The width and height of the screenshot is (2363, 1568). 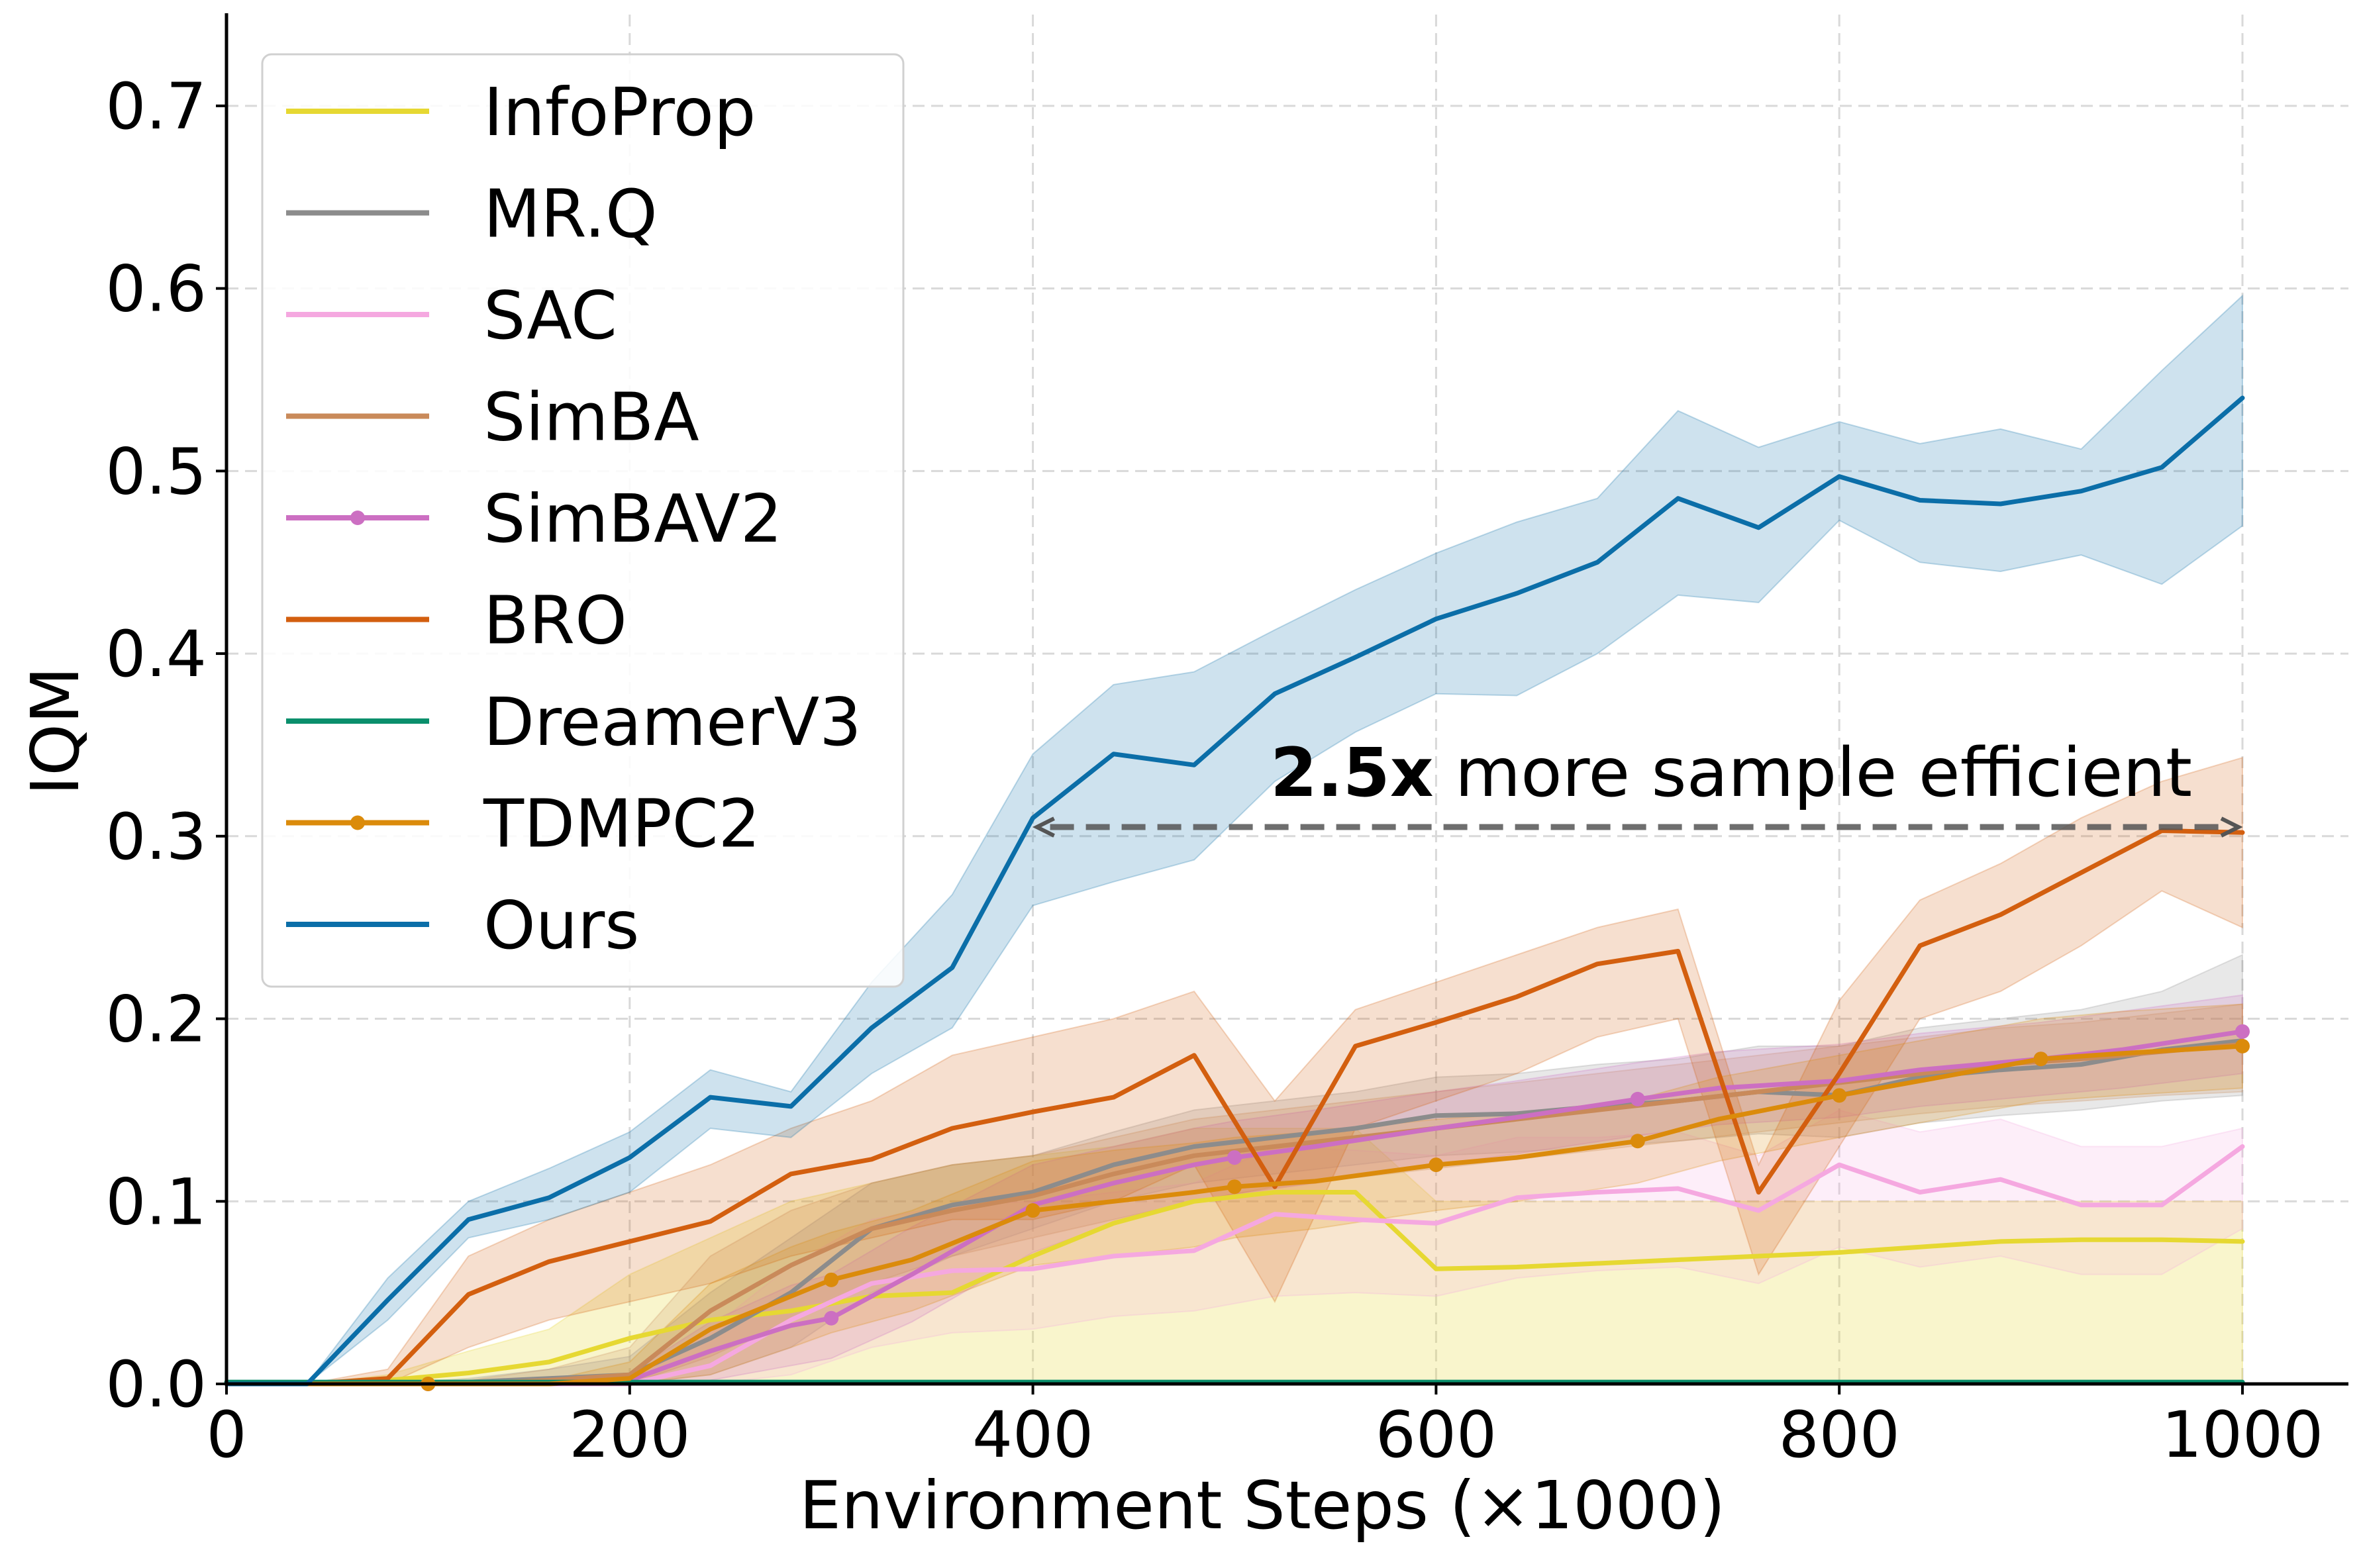 What do you see at coordinates (226, 1435) in the screenshot?
I see `x-tick-label: 0` at bounding box center [226, 1435].